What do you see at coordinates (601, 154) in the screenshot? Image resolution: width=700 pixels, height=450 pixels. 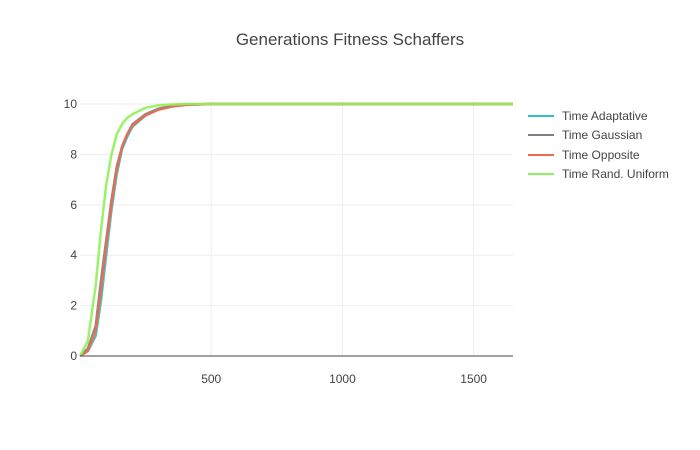 I see `legend-label: Time Opposite` at bounding box center [601, 154].